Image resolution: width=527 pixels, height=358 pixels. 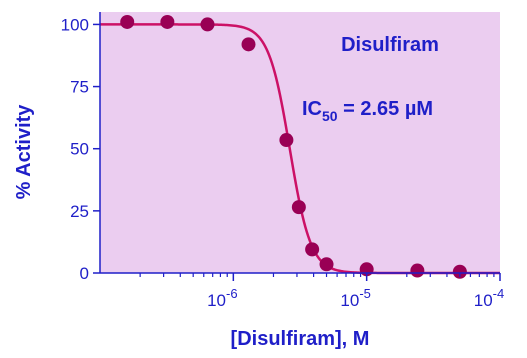 What do you see at coordinates (385, 109) in the screenshot?
I see `ic50-value: = 2.65 µM` at bounding box center [385, 109].